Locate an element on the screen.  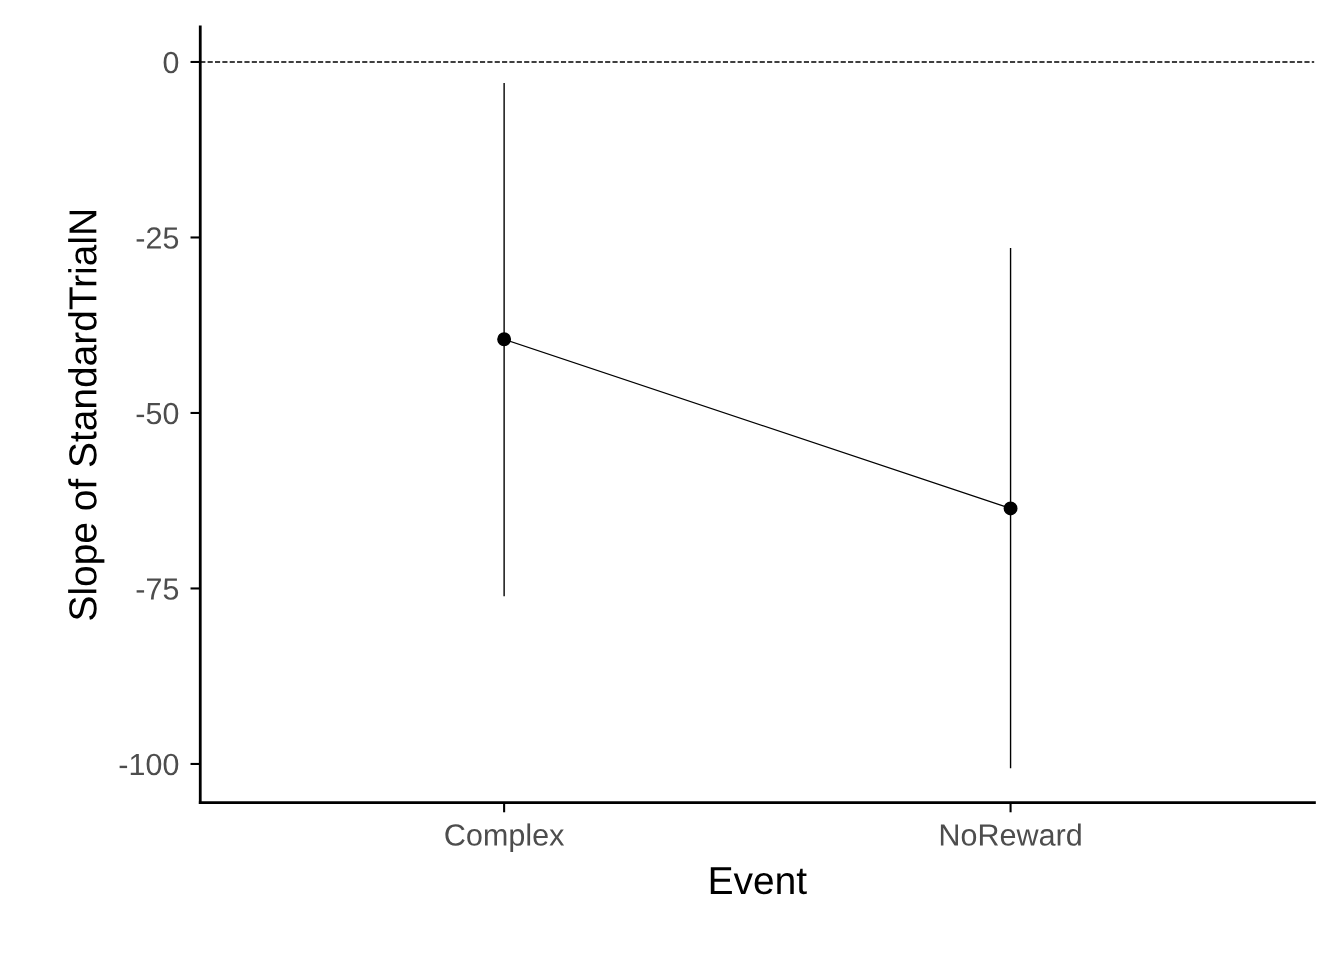
y-tick-label: -50 is located at coordinates (157, 413).